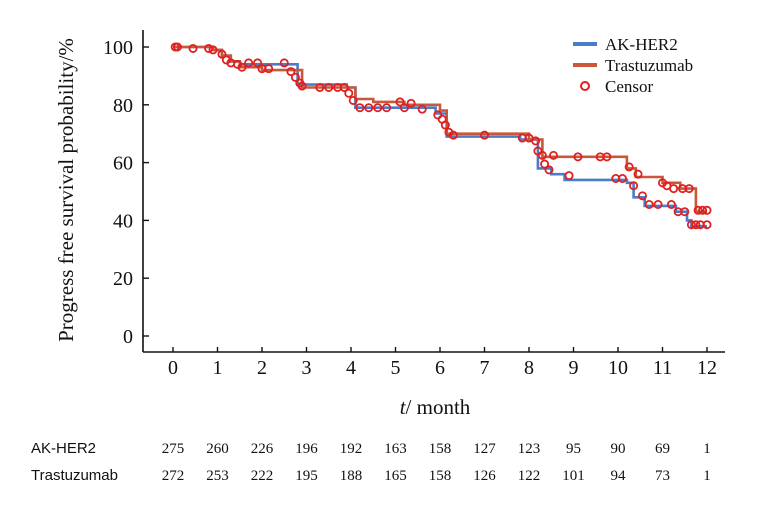 The width and height of the screenshot is (770, 513). I want to click on x-tick-label: 2, so click(262, 368).